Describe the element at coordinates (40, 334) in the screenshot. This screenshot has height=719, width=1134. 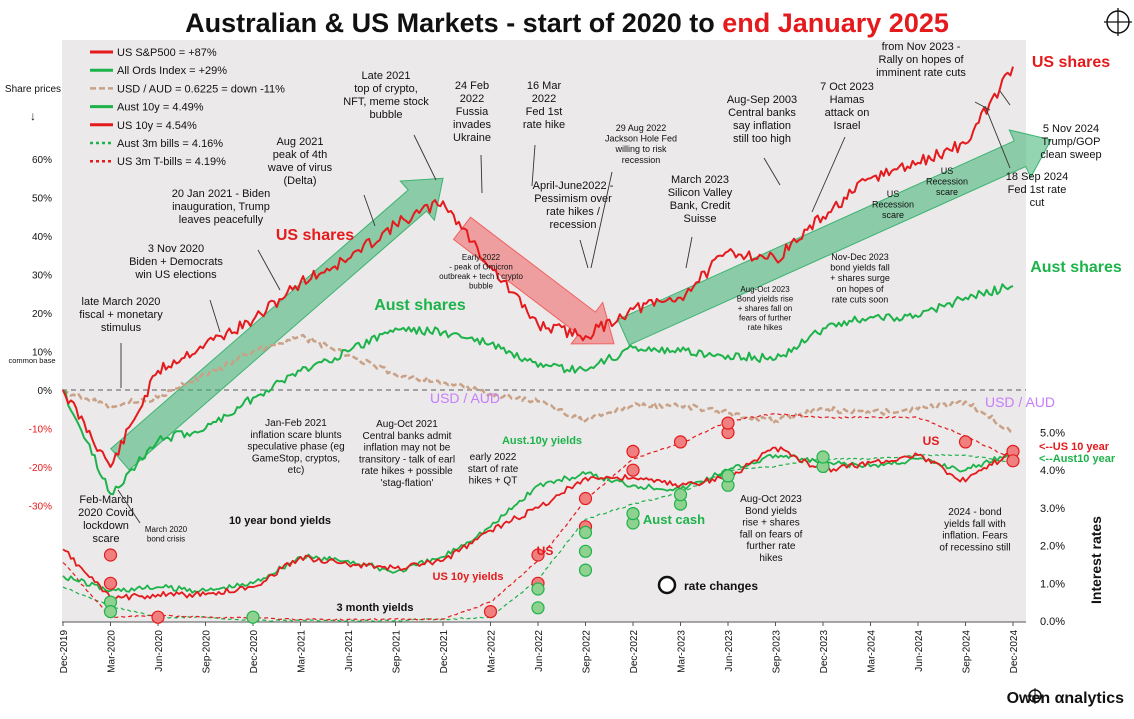
I see `left-axis: 60% 50% 40% 30% 20% 10% 0% -10% -20% -30%` at that location.